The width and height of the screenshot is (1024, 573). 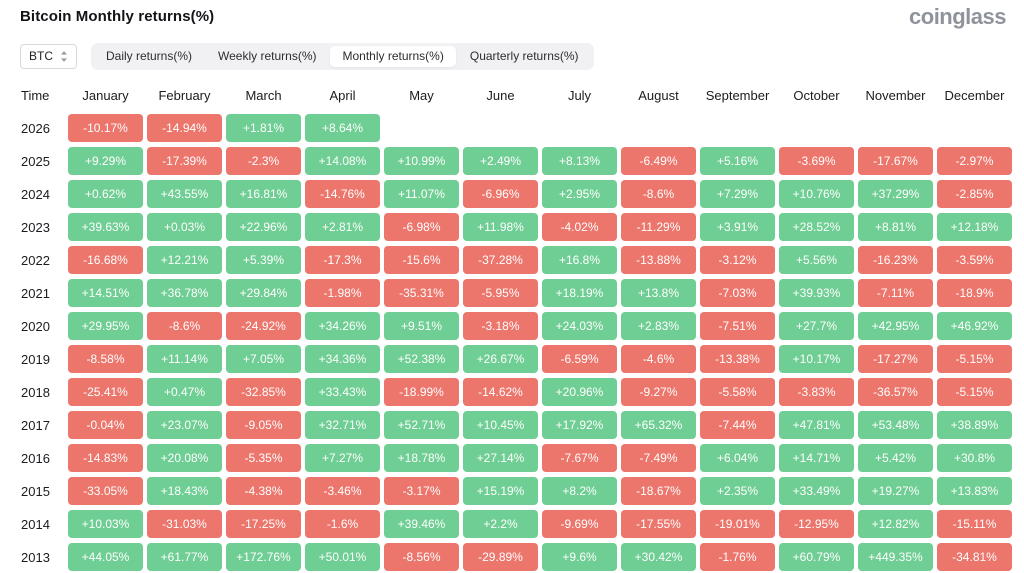 What do you see at coordinates (974, 491) in the screenshot?
I see `return-cell: +13.83%` at bounding box center [974, 491].